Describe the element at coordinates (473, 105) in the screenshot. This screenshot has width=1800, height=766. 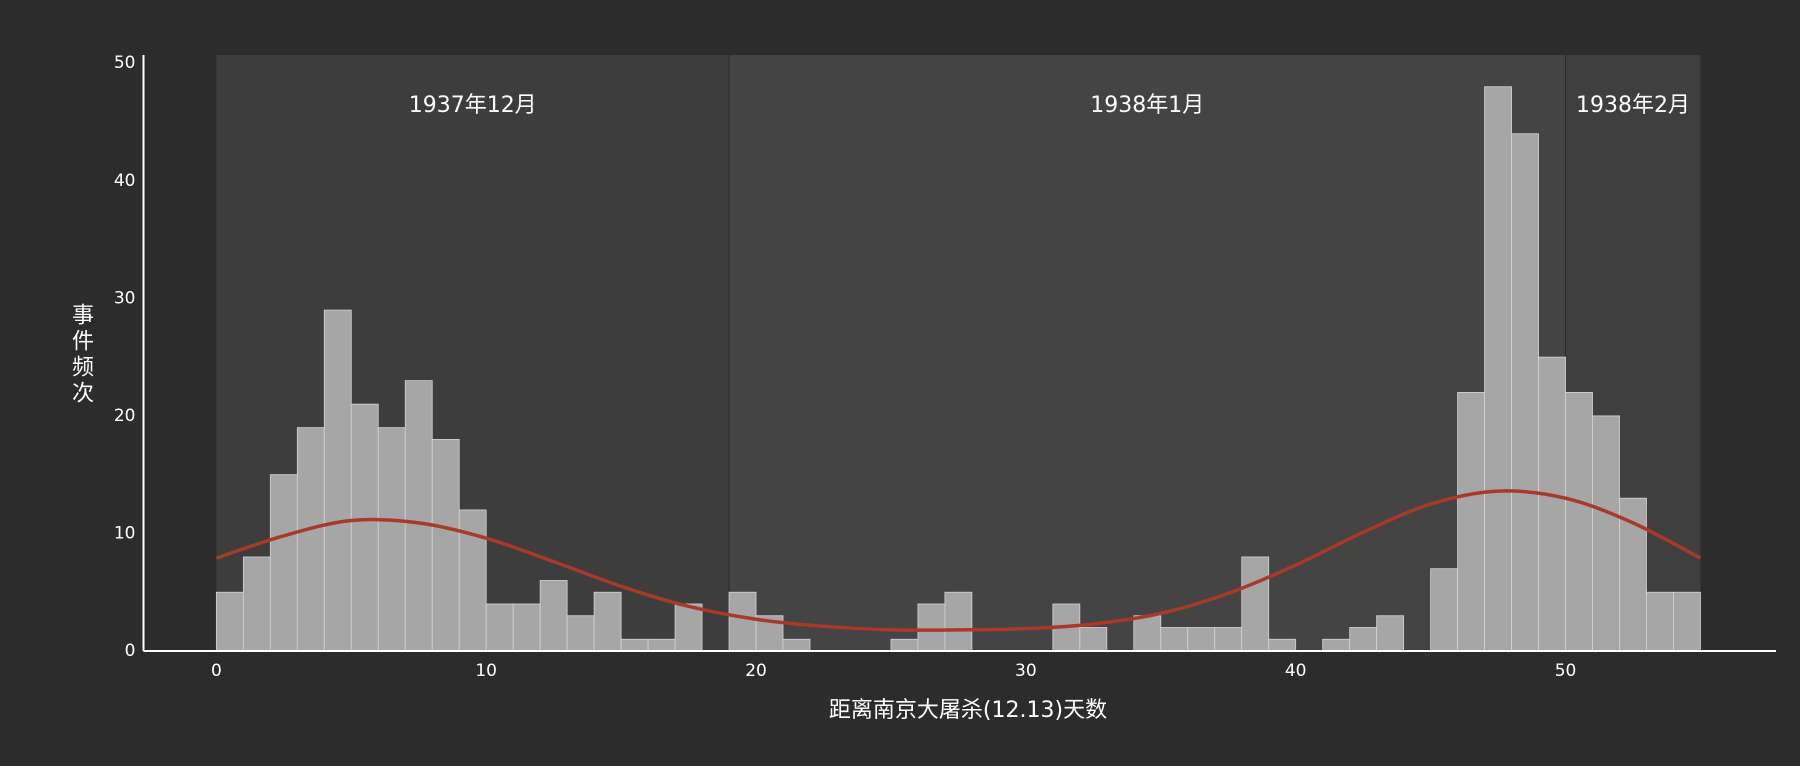
I see `month-label: 1937年12月` at that location.